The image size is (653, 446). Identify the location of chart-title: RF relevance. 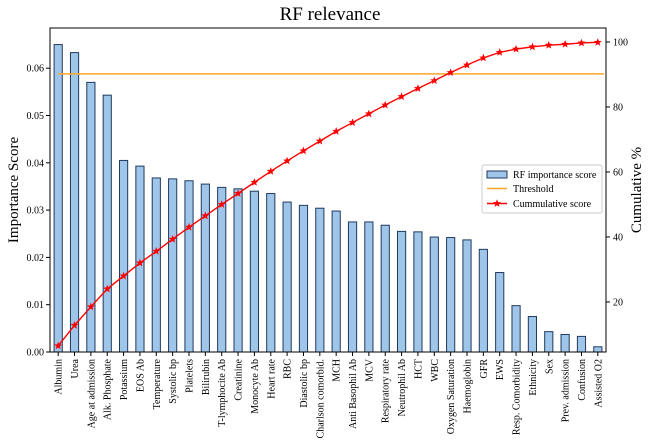
(330, 14).